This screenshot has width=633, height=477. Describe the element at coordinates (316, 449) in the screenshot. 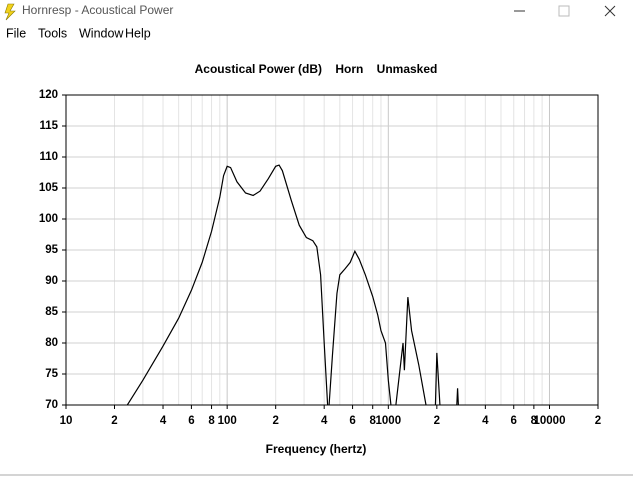

I see `x-axis-label: Frequency (hertz)` at that location.